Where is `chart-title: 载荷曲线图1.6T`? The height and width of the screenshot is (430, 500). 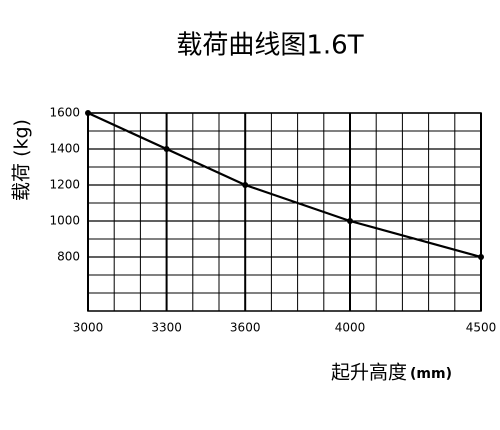
chart-title: 载荷曲线图1.6T is located at coordinates (269, 46).